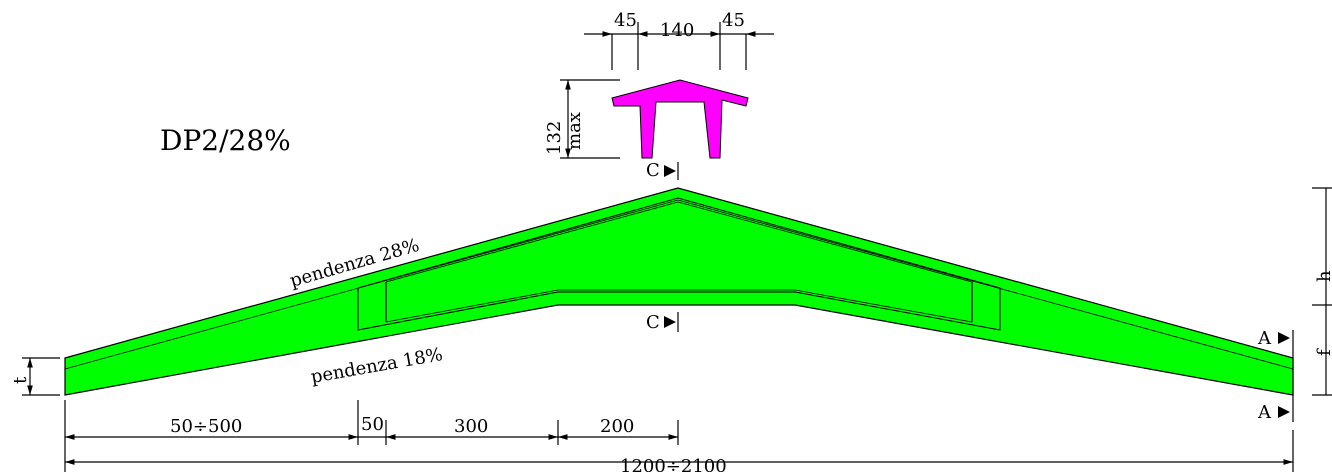  What do you see at coordinates (679, 436) in the screenshot?
I see `span-dimensions: 50÷500 50 300 200 1200÷2100` at bounding box center [679, 436].